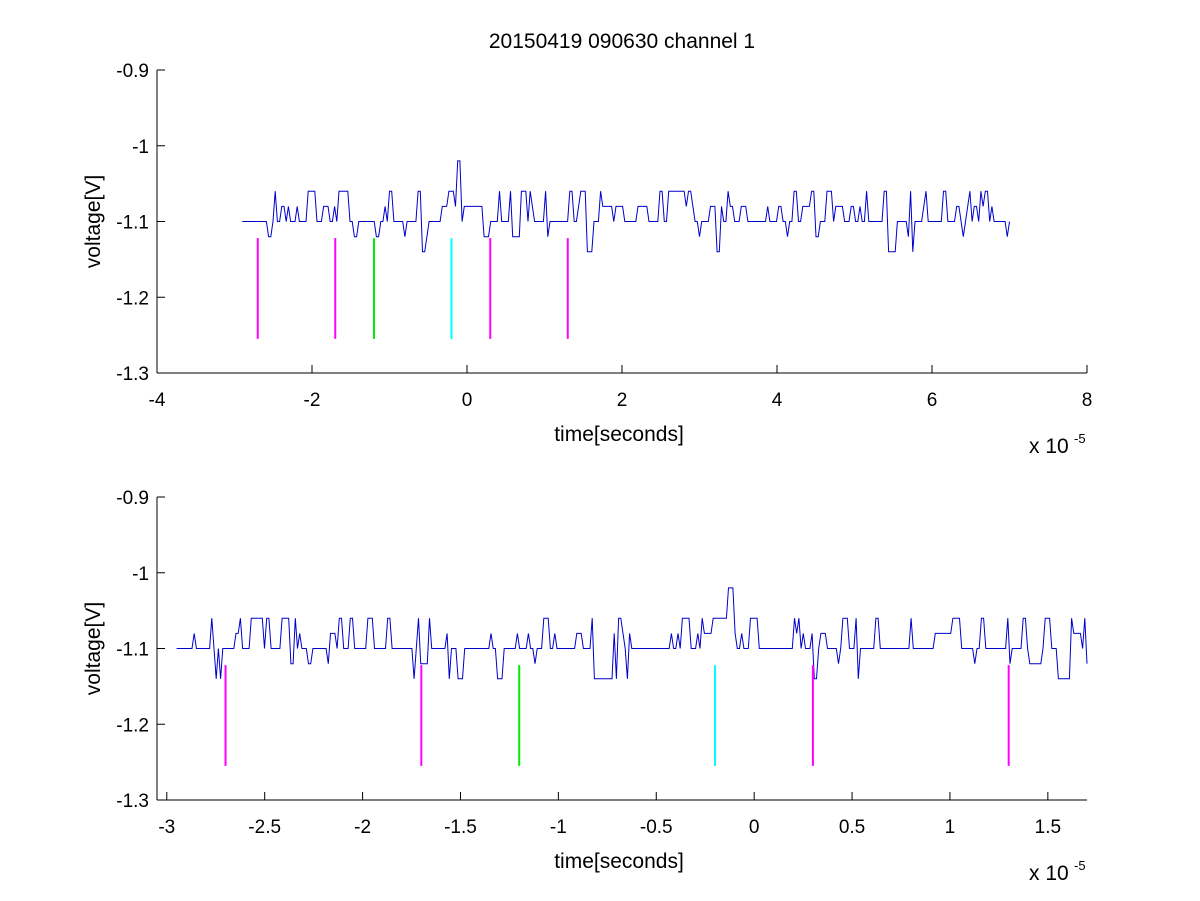  What do you see at coordinates (777, 400) in the screenshot?
I see `x-tick-label: 4` at bounding box center [777, 400].